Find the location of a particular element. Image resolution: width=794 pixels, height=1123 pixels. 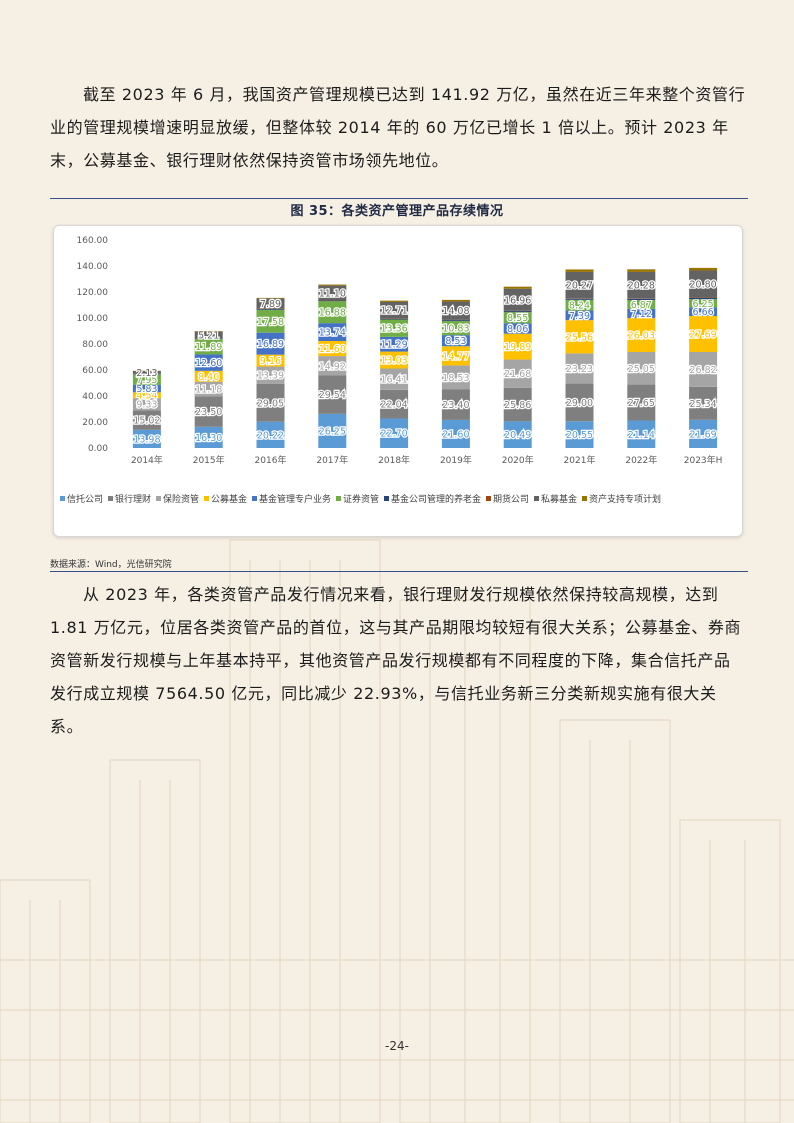

data-label: 23.40 is located at coordinates (455, 405).